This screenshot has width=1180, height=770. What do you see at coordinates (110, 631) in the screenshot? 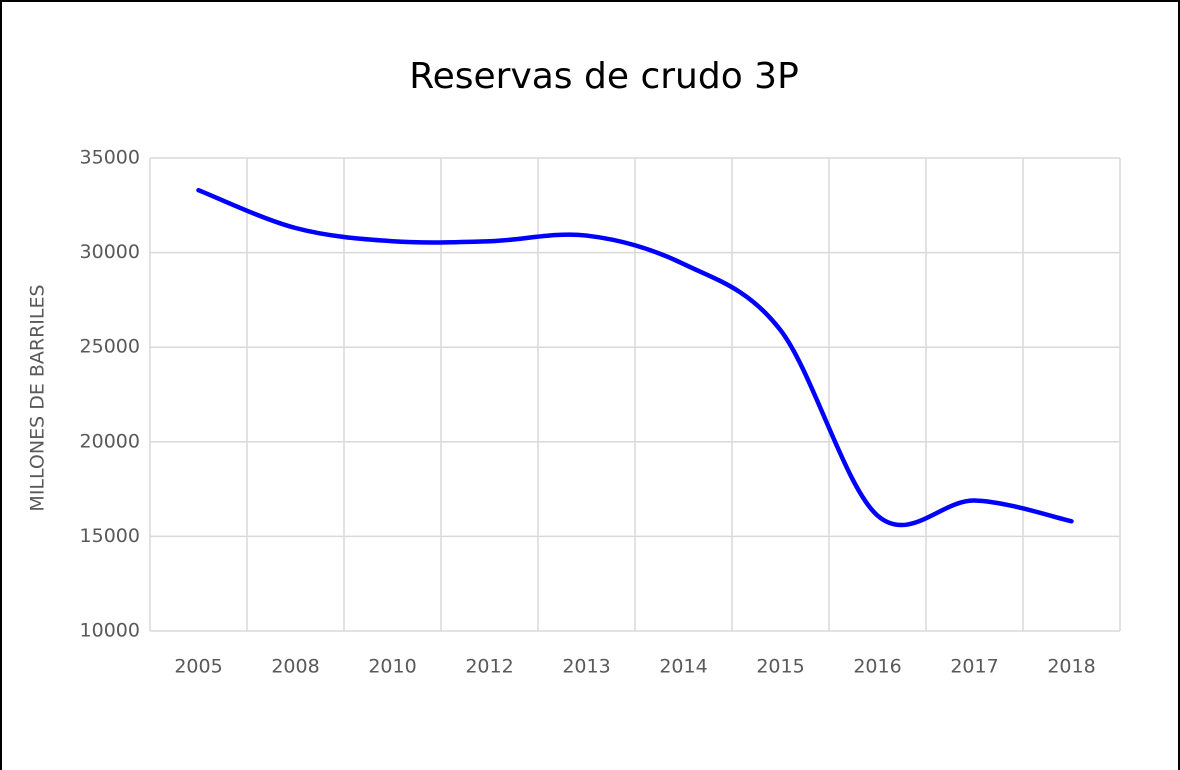
I see `y-tick-label: 10000` at bounding box center [110, 631].